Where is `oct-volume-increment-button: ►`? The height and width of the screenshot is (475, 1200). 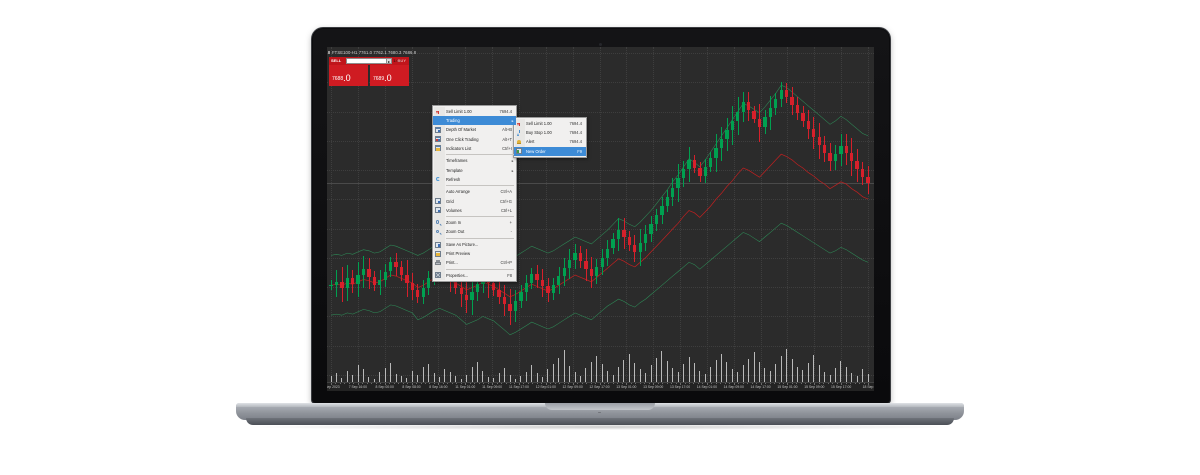
oct-volume-increment-button: ► is located at coordinates (389, 61).